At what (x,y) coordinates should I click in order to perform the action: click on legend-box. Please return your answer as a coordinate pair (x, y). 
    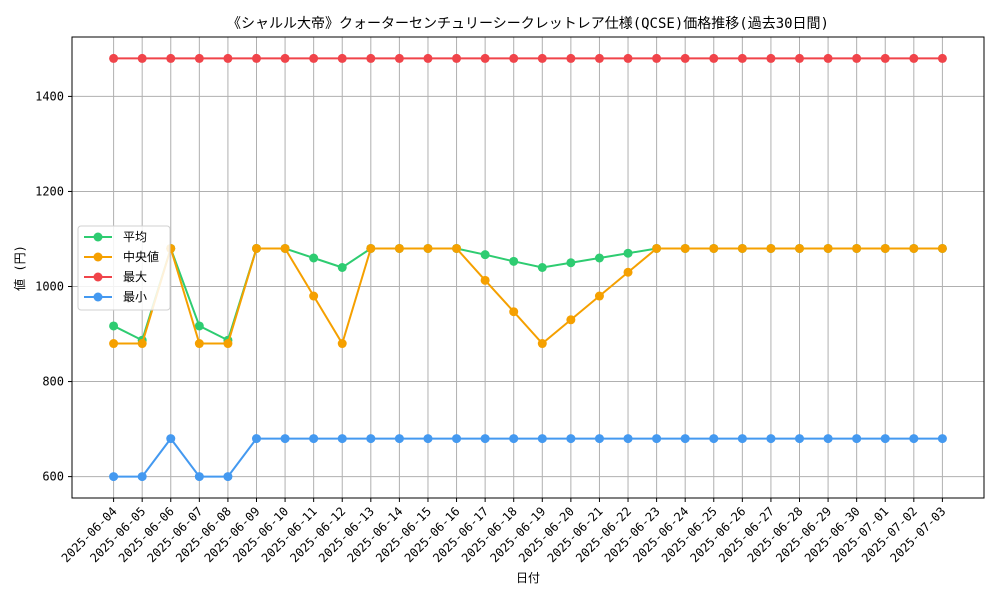
    Looking at the image, I should click on (124, 268).